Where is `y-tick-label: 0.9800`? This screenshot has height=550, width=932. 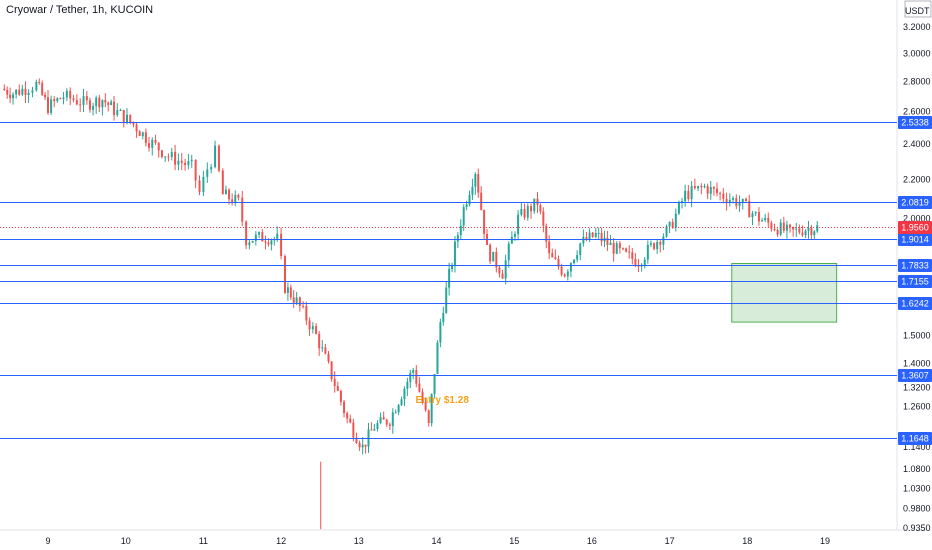
y-tick-label: 0.9800 is located at coordinates (917, 509).